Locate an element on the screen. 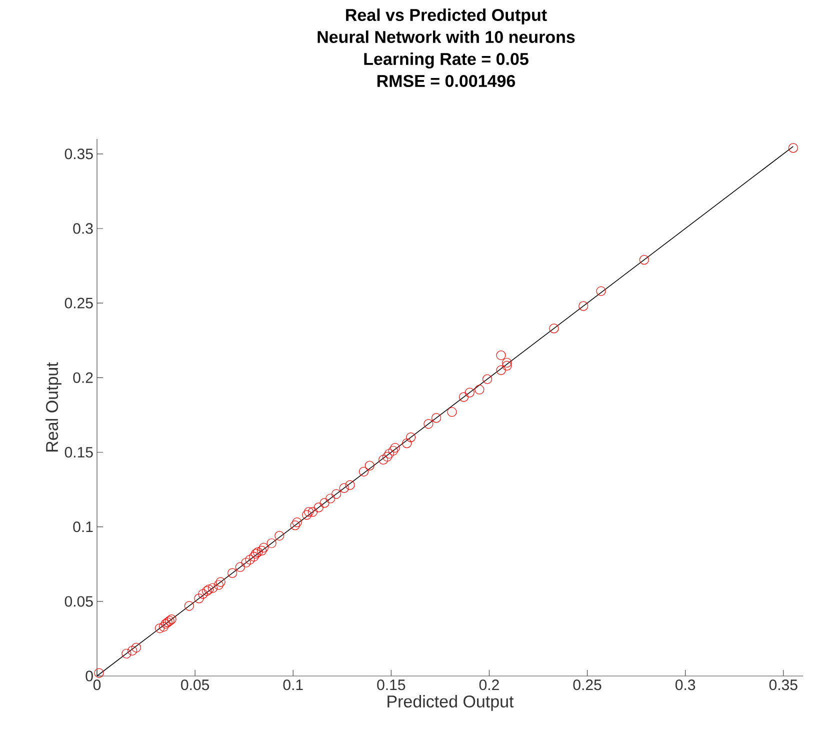 The height and width of the screenshot is (753, 813). chart-title: Real vs Predicted Output is located at coordinates (446, 16).